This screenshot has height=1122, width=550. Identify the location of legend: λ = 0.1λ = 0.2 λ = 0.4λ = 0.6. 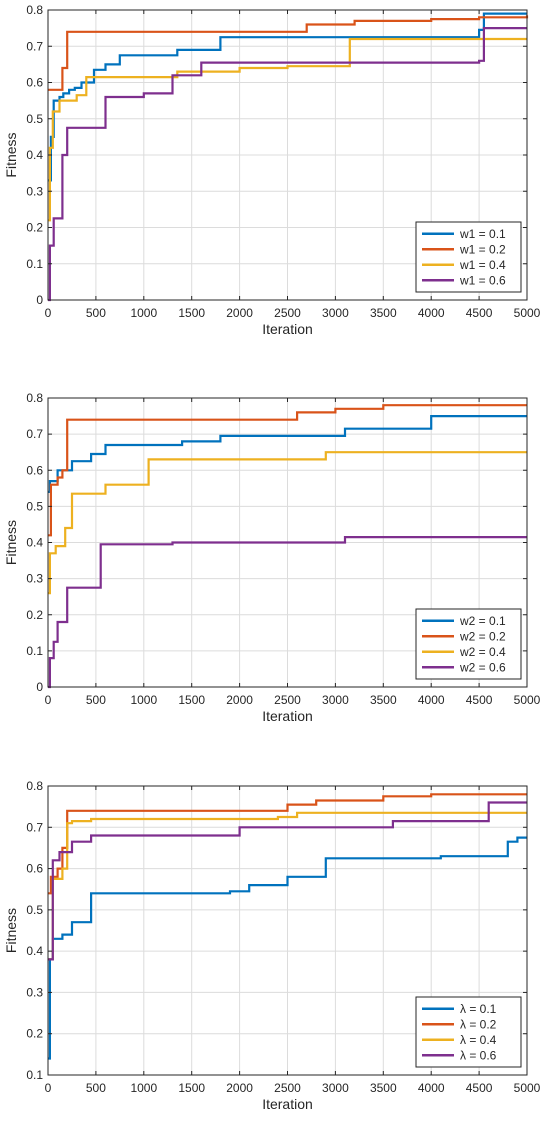
(468, 1032).